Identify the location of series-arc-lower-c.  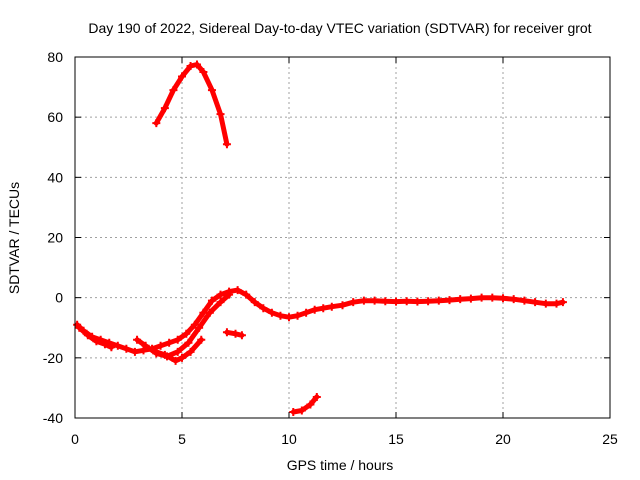
(179, 350).